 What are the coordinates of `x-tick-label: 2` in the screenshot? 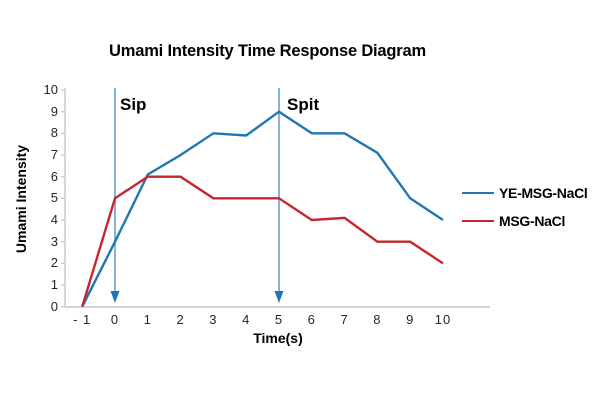 It's located at (180, 319).